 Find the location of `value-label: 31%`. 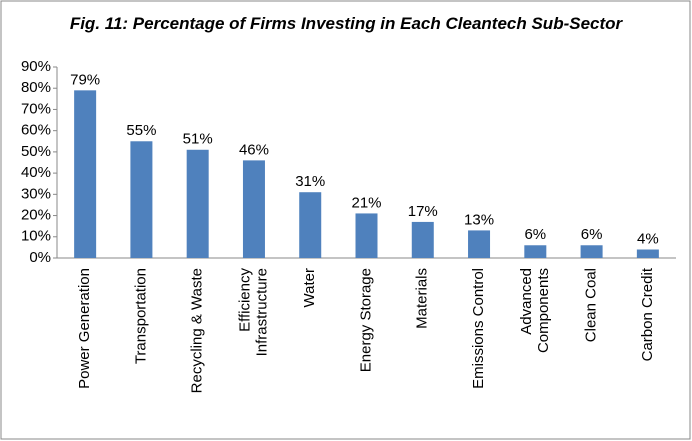

value-label: 31% is located at coordinates (310, 181).